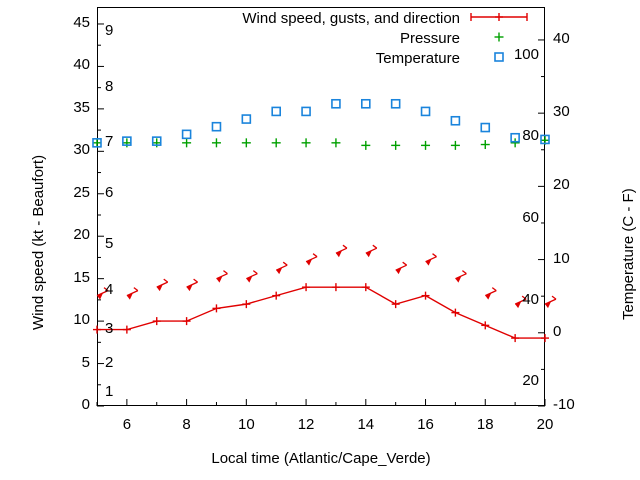  What do you see at coordinates (186, 424) in the screenshot?
I see `x-tick-label: 8` at bounding box center [186, 424].